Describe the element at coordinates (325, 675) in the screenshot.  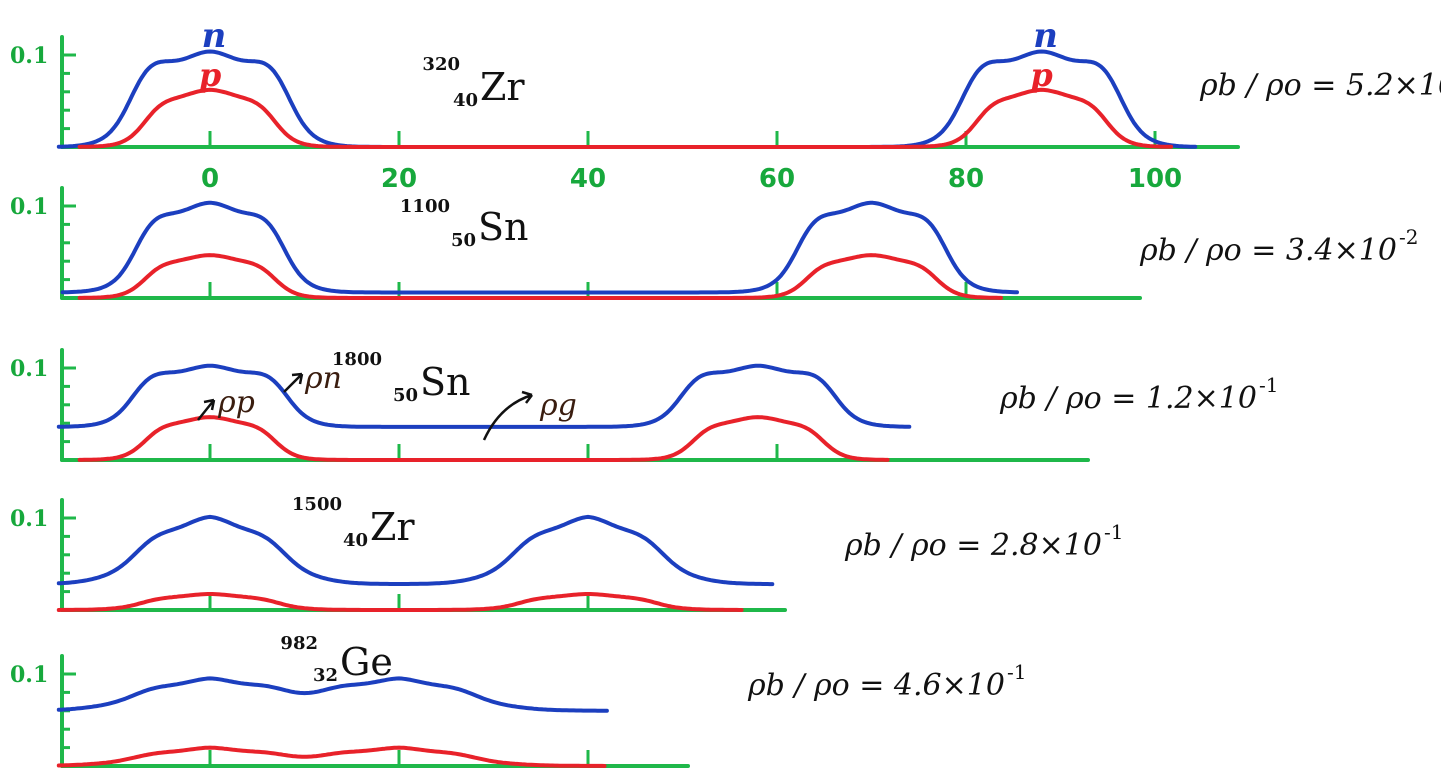
I see `nucleus-charge-number: 32` at that location.